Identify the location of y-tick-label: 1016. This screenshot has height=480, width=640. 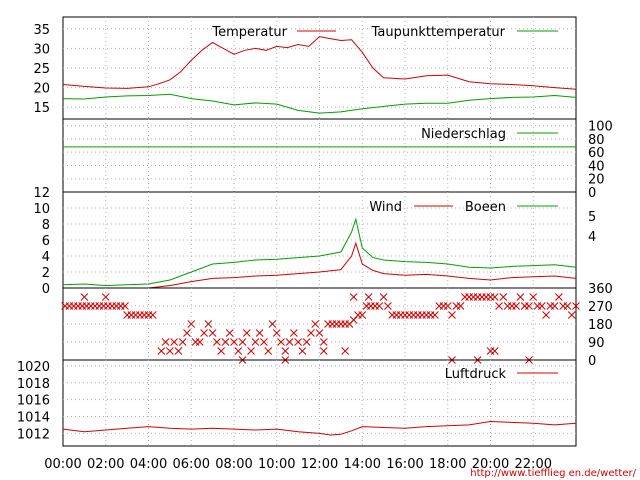
(33, 401).